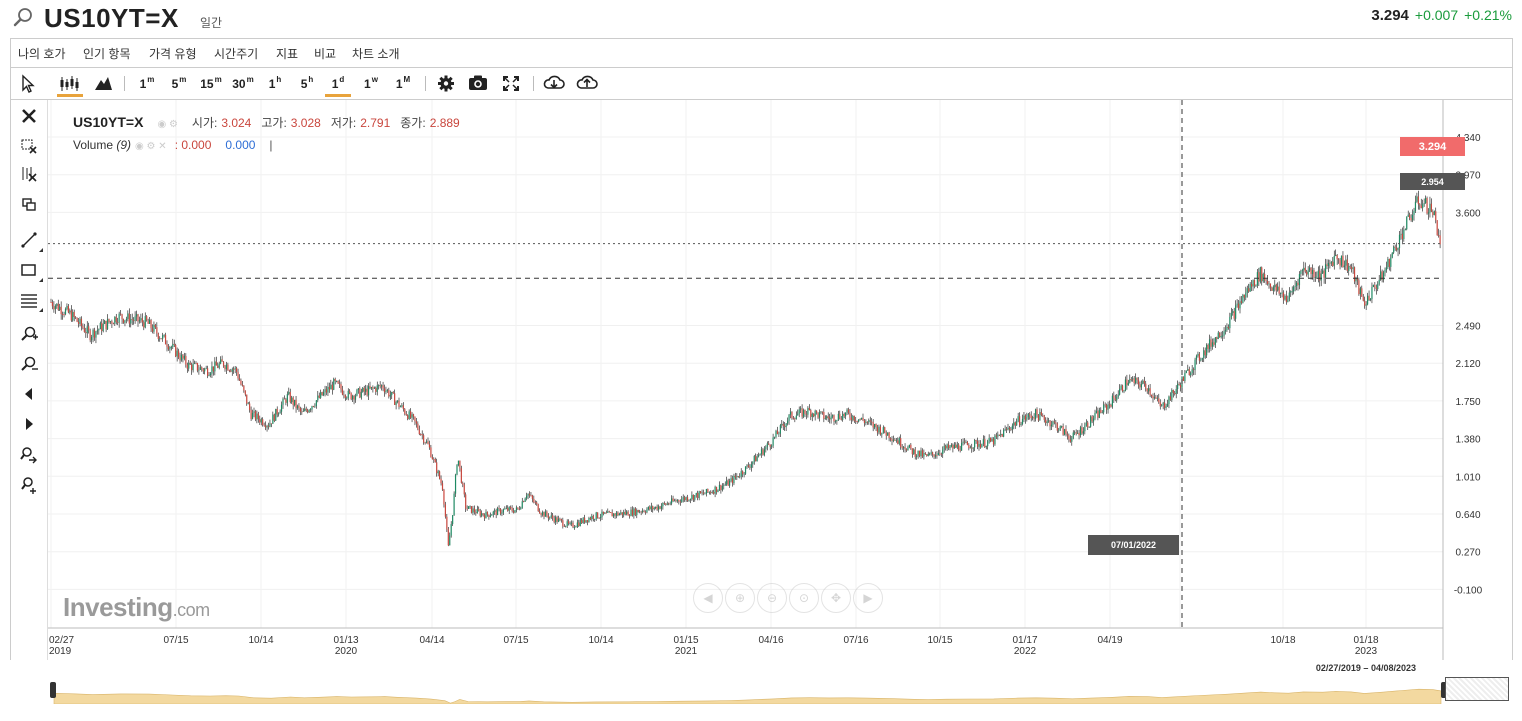 The height and width of the screenshot is (721, 1522). What do you see at coordinates (29, 146) in the screenshot?
I see `select-delete-icon` at bounding box center [29, 146].